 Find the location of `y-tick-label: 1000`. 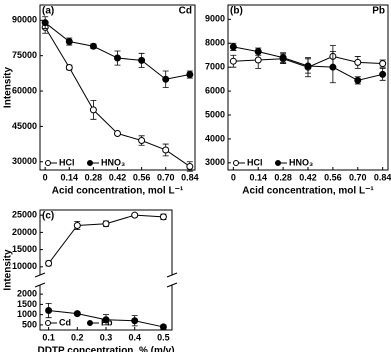

y-tick-label: 1000 is located at coordinates (27, 314).